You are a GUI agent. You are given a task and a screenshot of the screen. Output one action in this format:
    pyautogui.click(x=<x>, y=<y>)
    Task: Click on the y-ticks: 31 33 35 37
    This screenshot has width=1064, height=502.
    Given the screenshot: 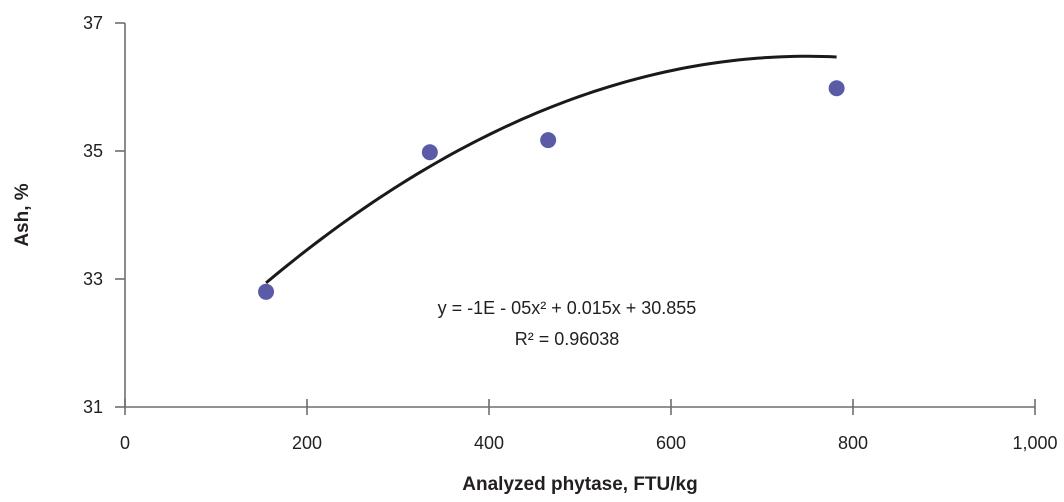 What is the action you would take?
    pyautogui.click(x=104, y=215)
    